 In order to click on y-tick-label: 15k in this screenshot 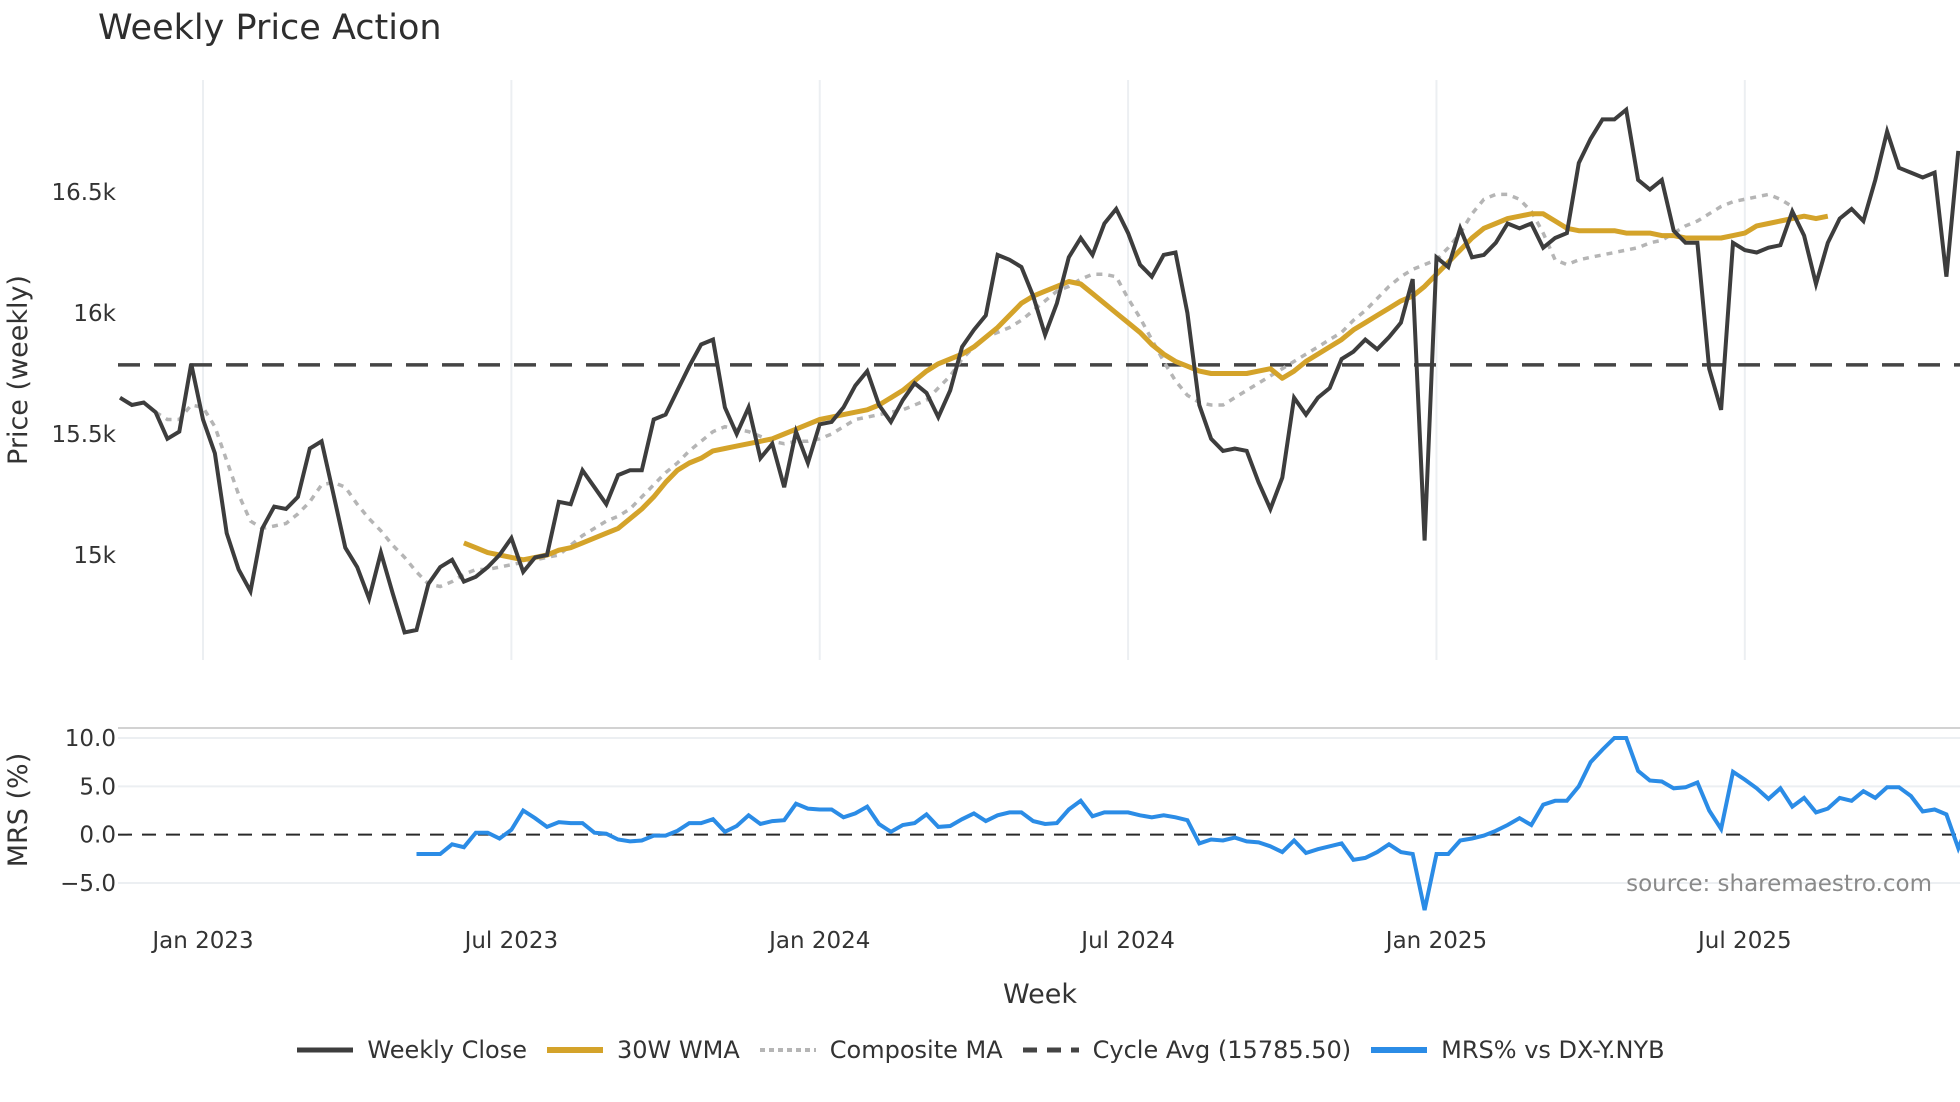, I will do `click(94, 556)`.